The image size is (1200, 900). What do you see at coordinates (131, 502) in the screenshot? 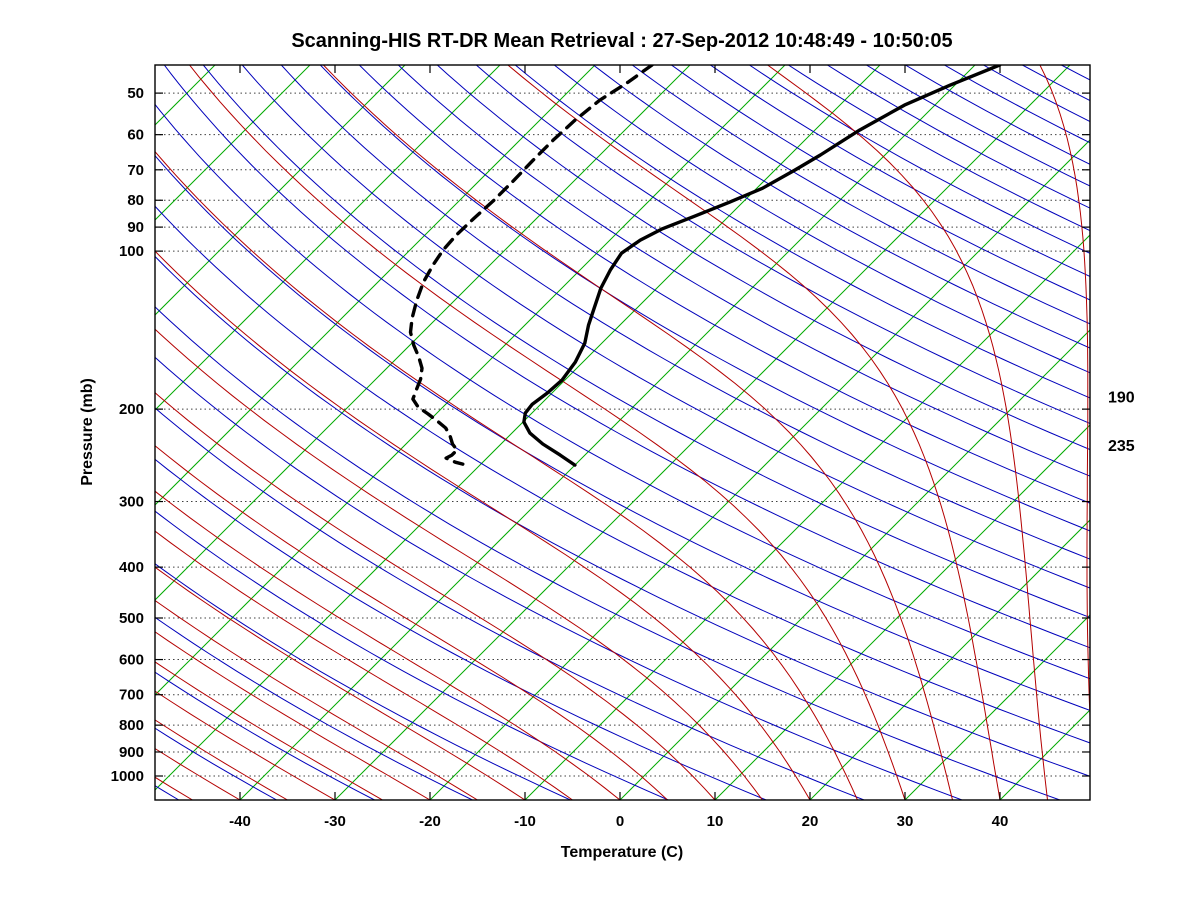
I see `pressure-tick-label: 300` at bounding box center [131, 502].